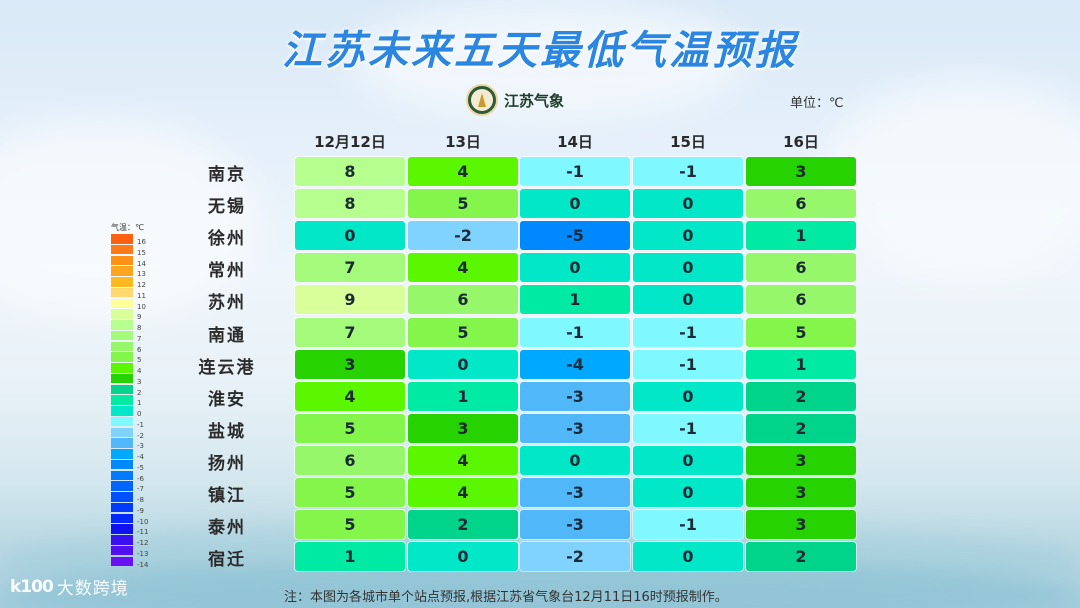 The height and width of the screenshot is (608, 1080). What do you see at coordinates (227, 431) in the screenshot?
I see `city-label: 盐城` at bounding box center [227, 431].